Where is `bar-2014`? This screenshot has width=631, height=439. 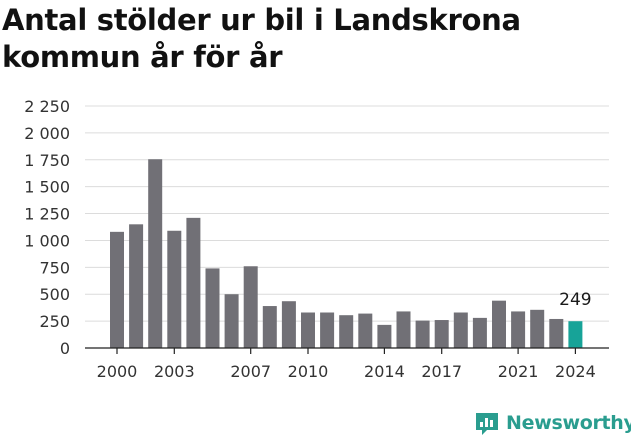 bar-2014 is located at coordinates (384, 336).